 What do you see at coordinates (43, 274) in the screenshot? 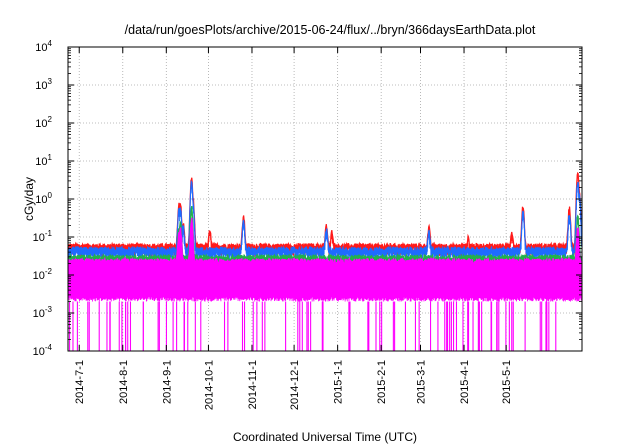
I see `y-tick-label: 10⁻²` at bounding box center [43, 274].